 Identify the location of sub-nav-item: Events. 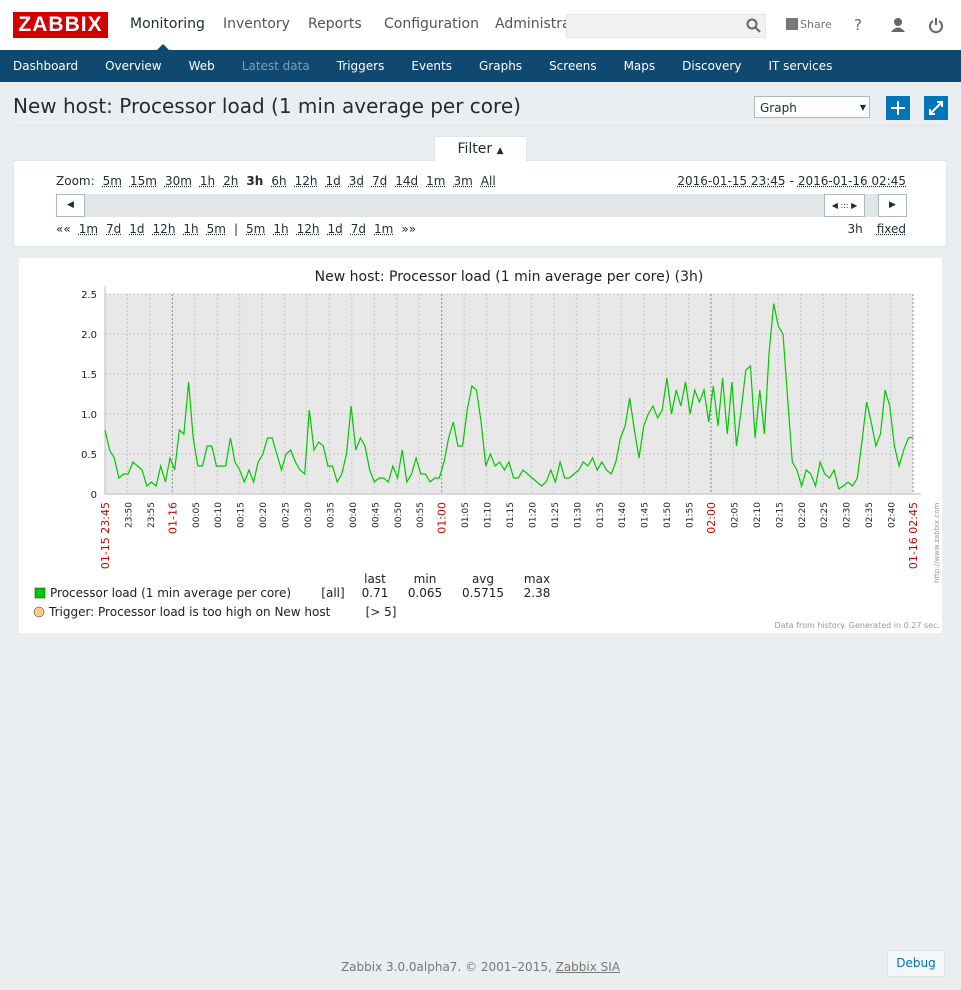
(431, 66).